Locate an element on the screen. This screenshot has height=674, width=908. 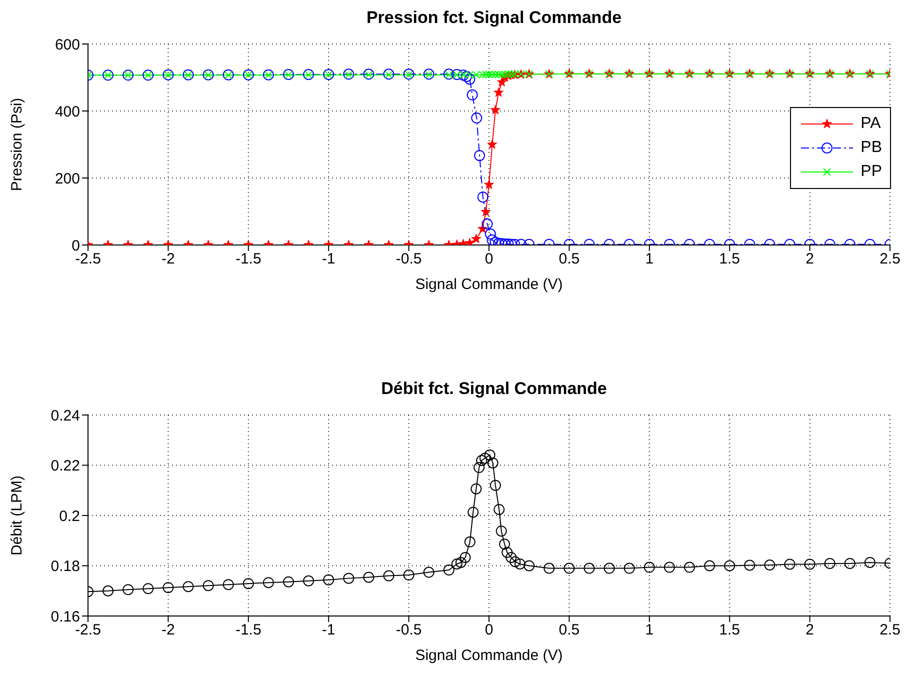
legend-label: PP is located at coordinates (871, 172).